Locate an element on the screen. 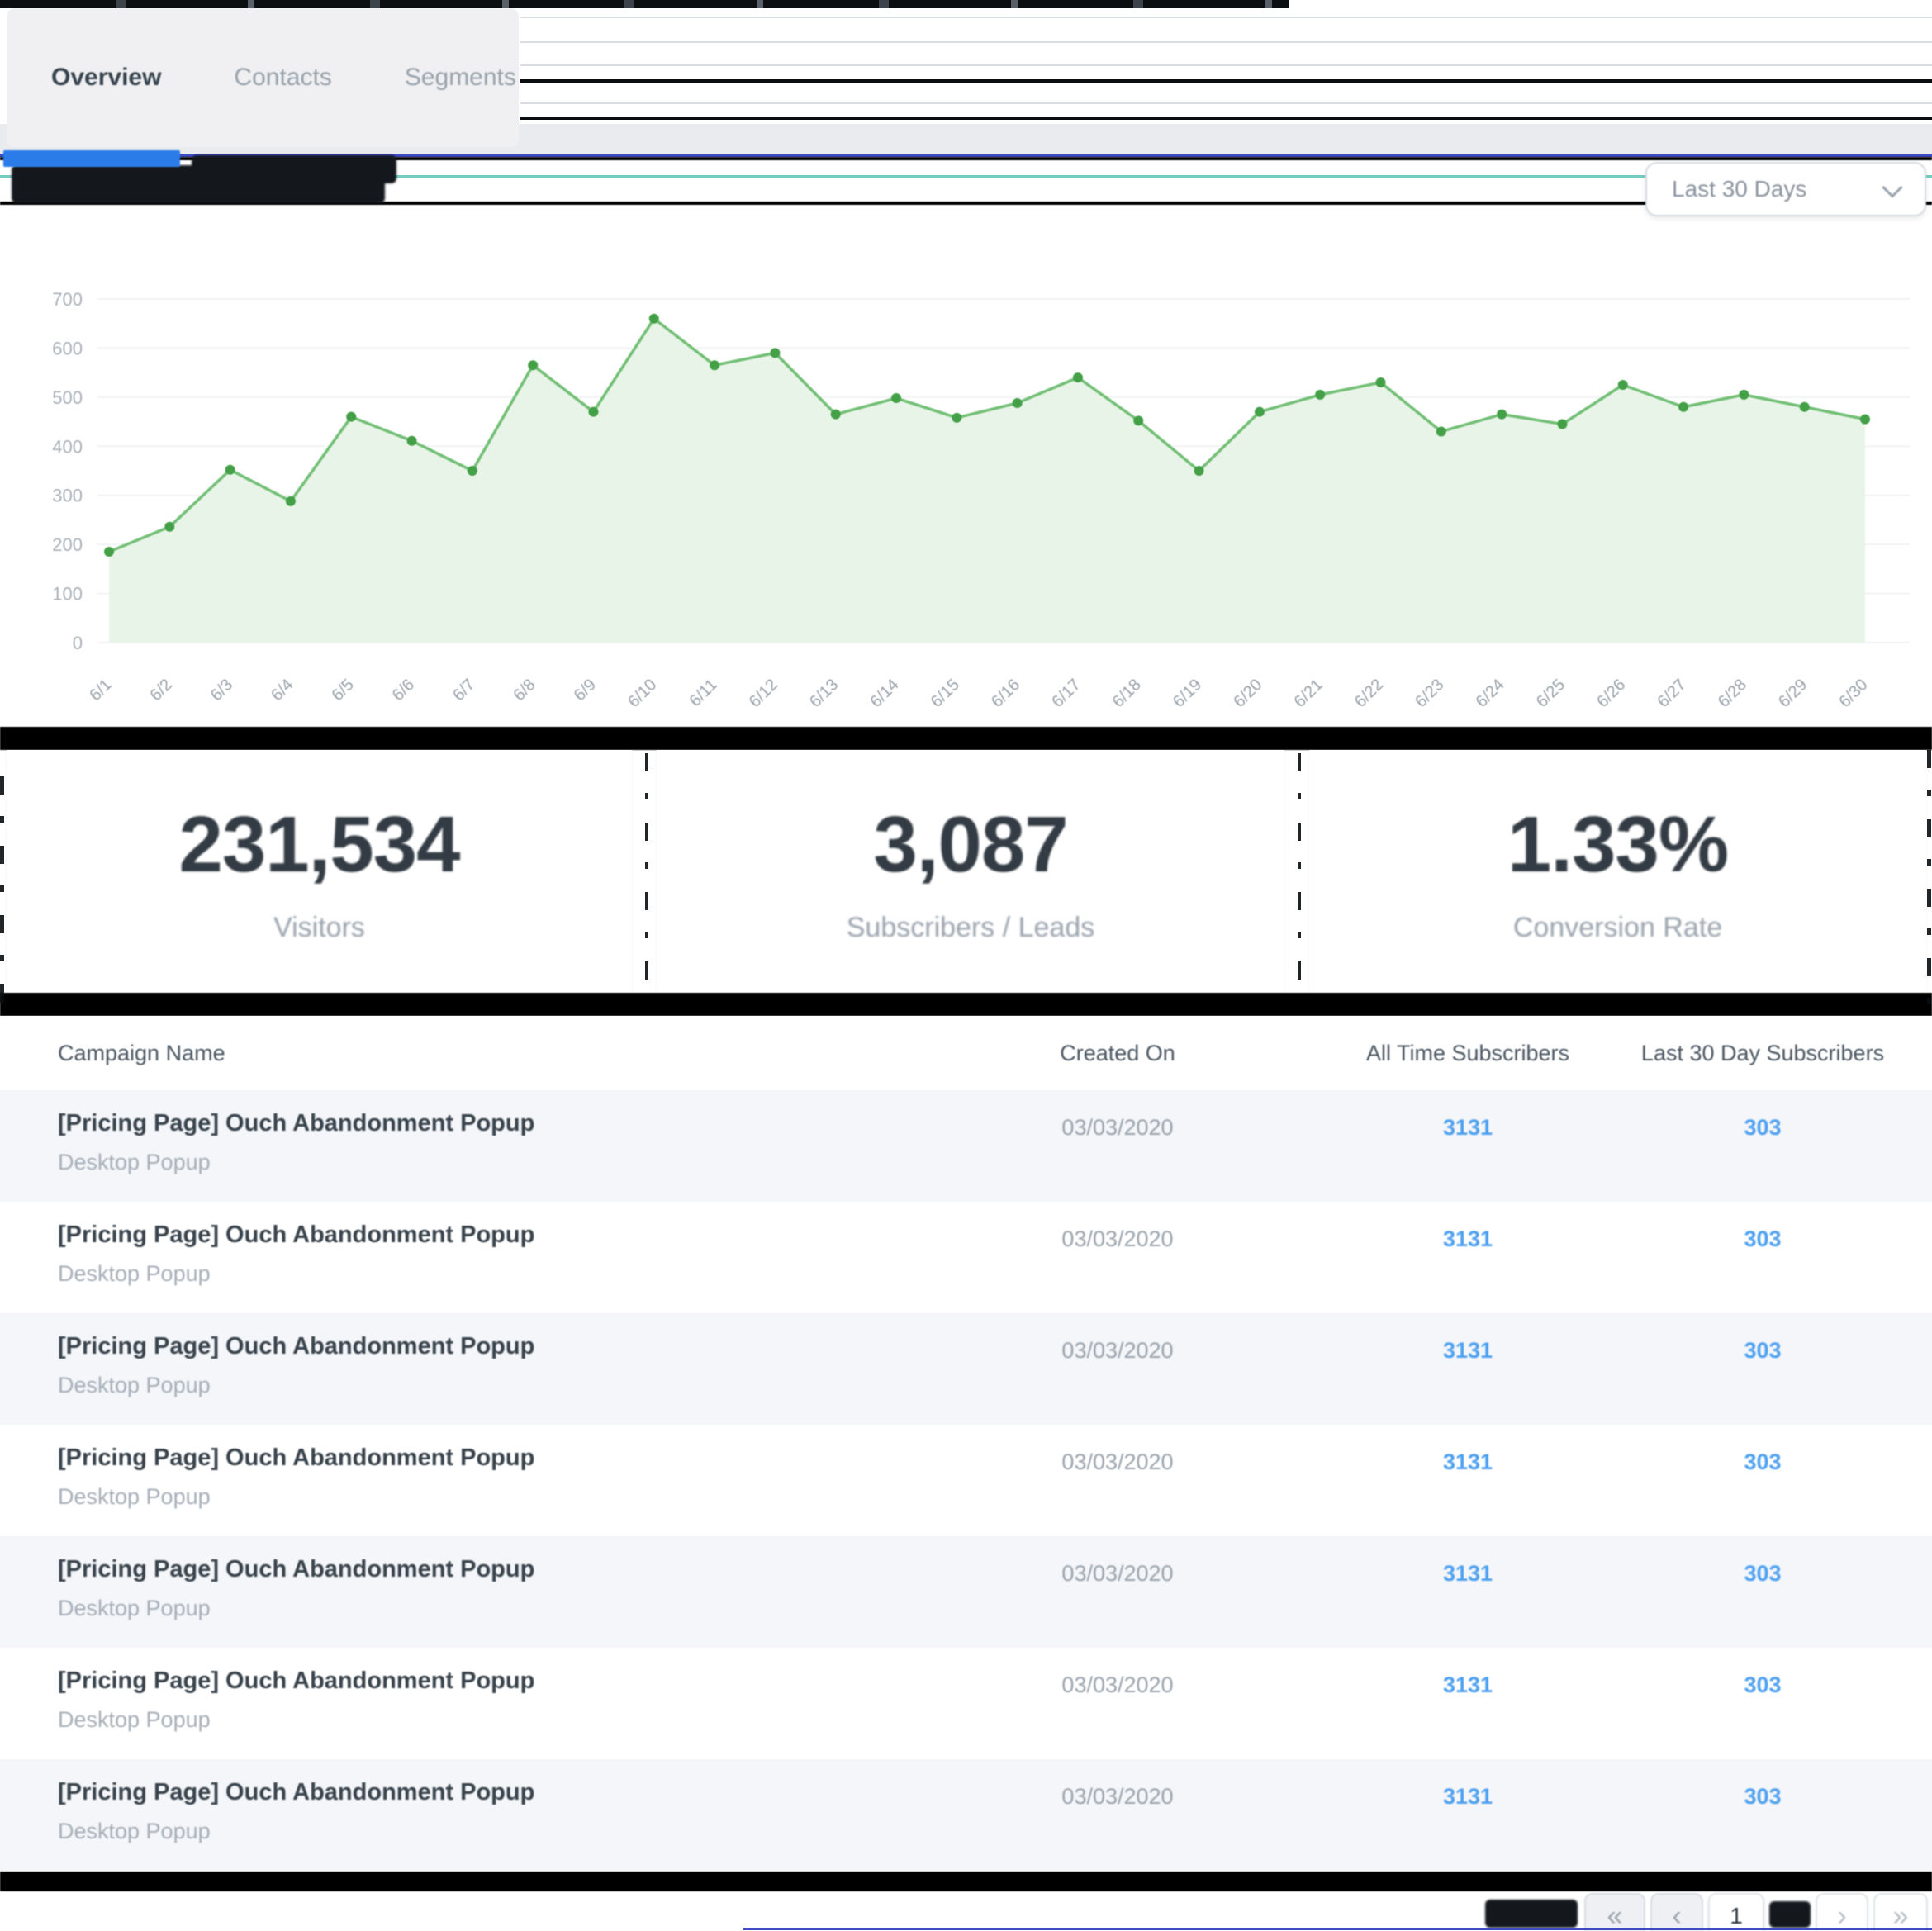 This screenshot has height=1931, width=1932. x-axis-label: 6/29 is located at coordinates (1793, 694).